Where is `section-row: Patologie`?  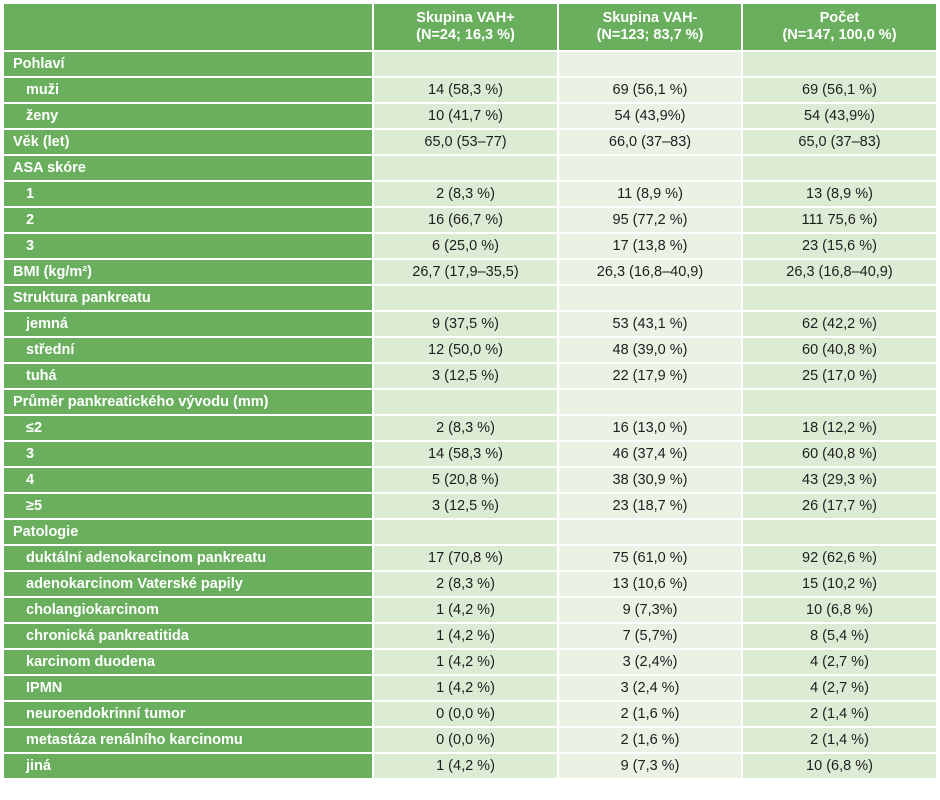
section-row: Patologie is located at coordinates (470, 533).